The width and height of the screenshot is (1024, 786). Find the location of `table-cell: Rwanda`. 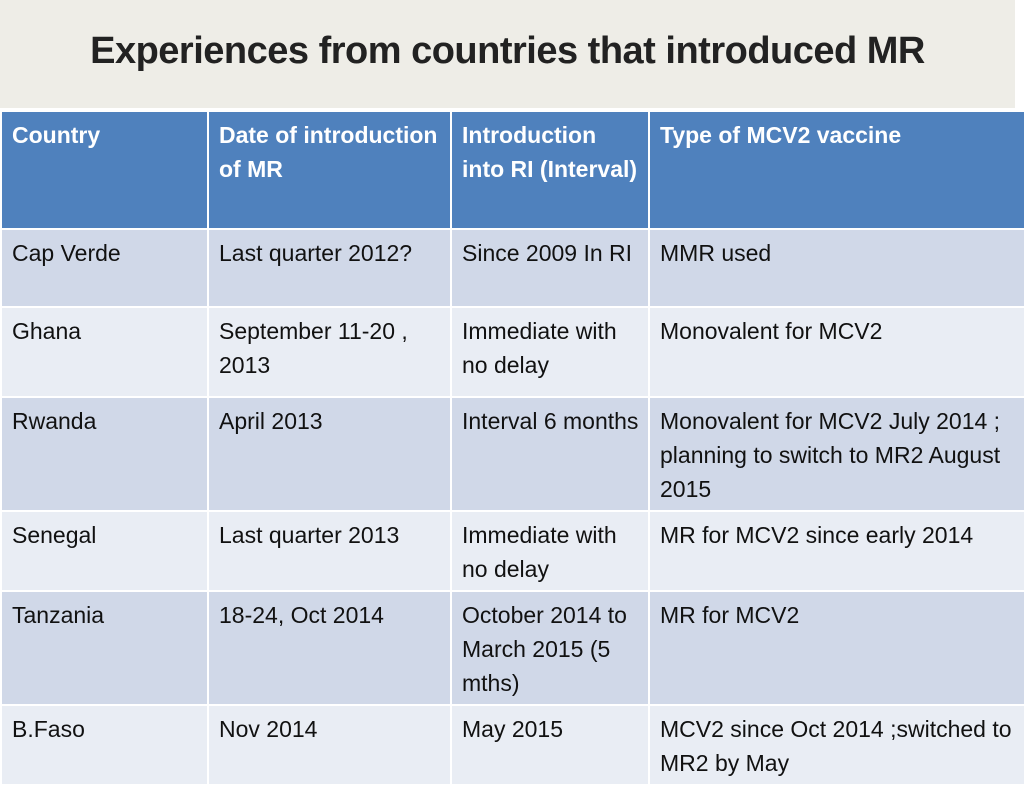

table-cell: Rwanda is located at coordinates (104, 454).